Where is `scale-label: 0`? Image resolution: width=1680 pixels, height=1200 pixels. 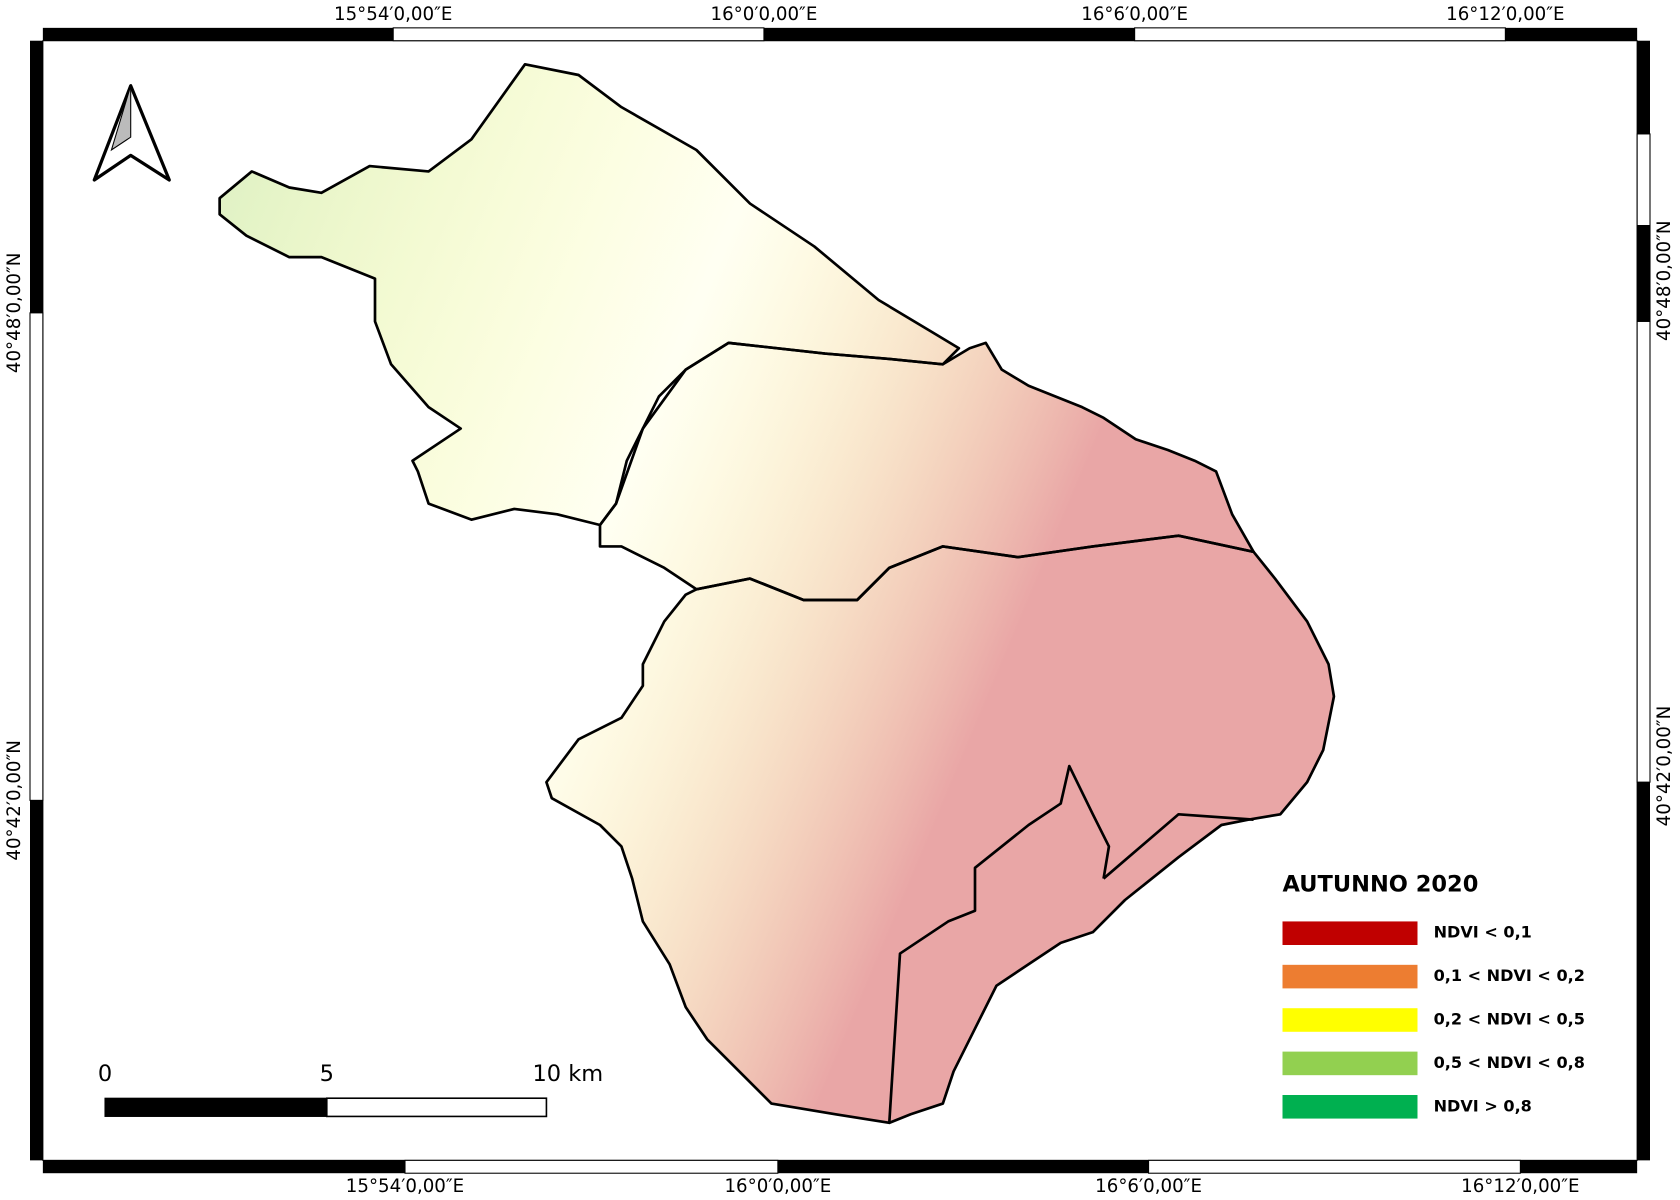 scale-label: 0 is located at coordinates (105, 1074).